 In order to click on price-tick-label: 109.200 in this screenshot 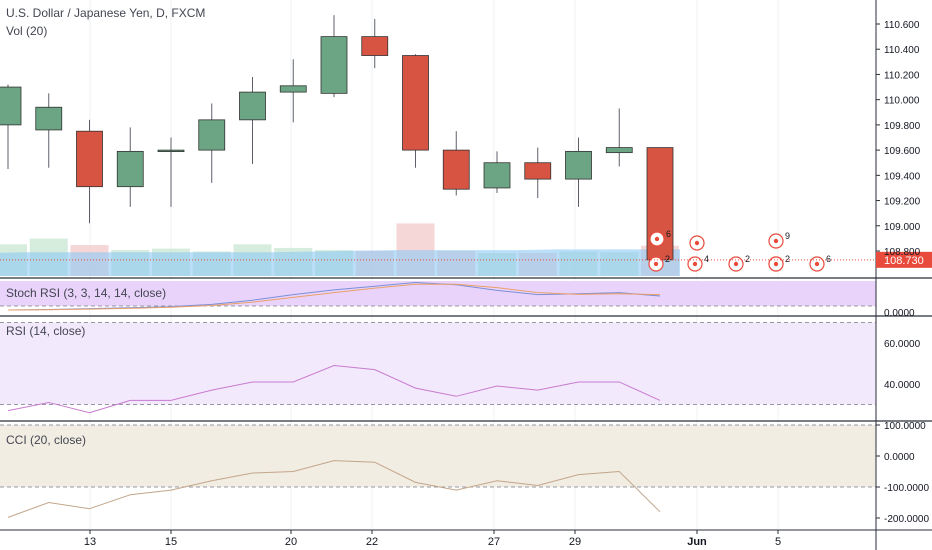, I will do `click(902, 202)`.